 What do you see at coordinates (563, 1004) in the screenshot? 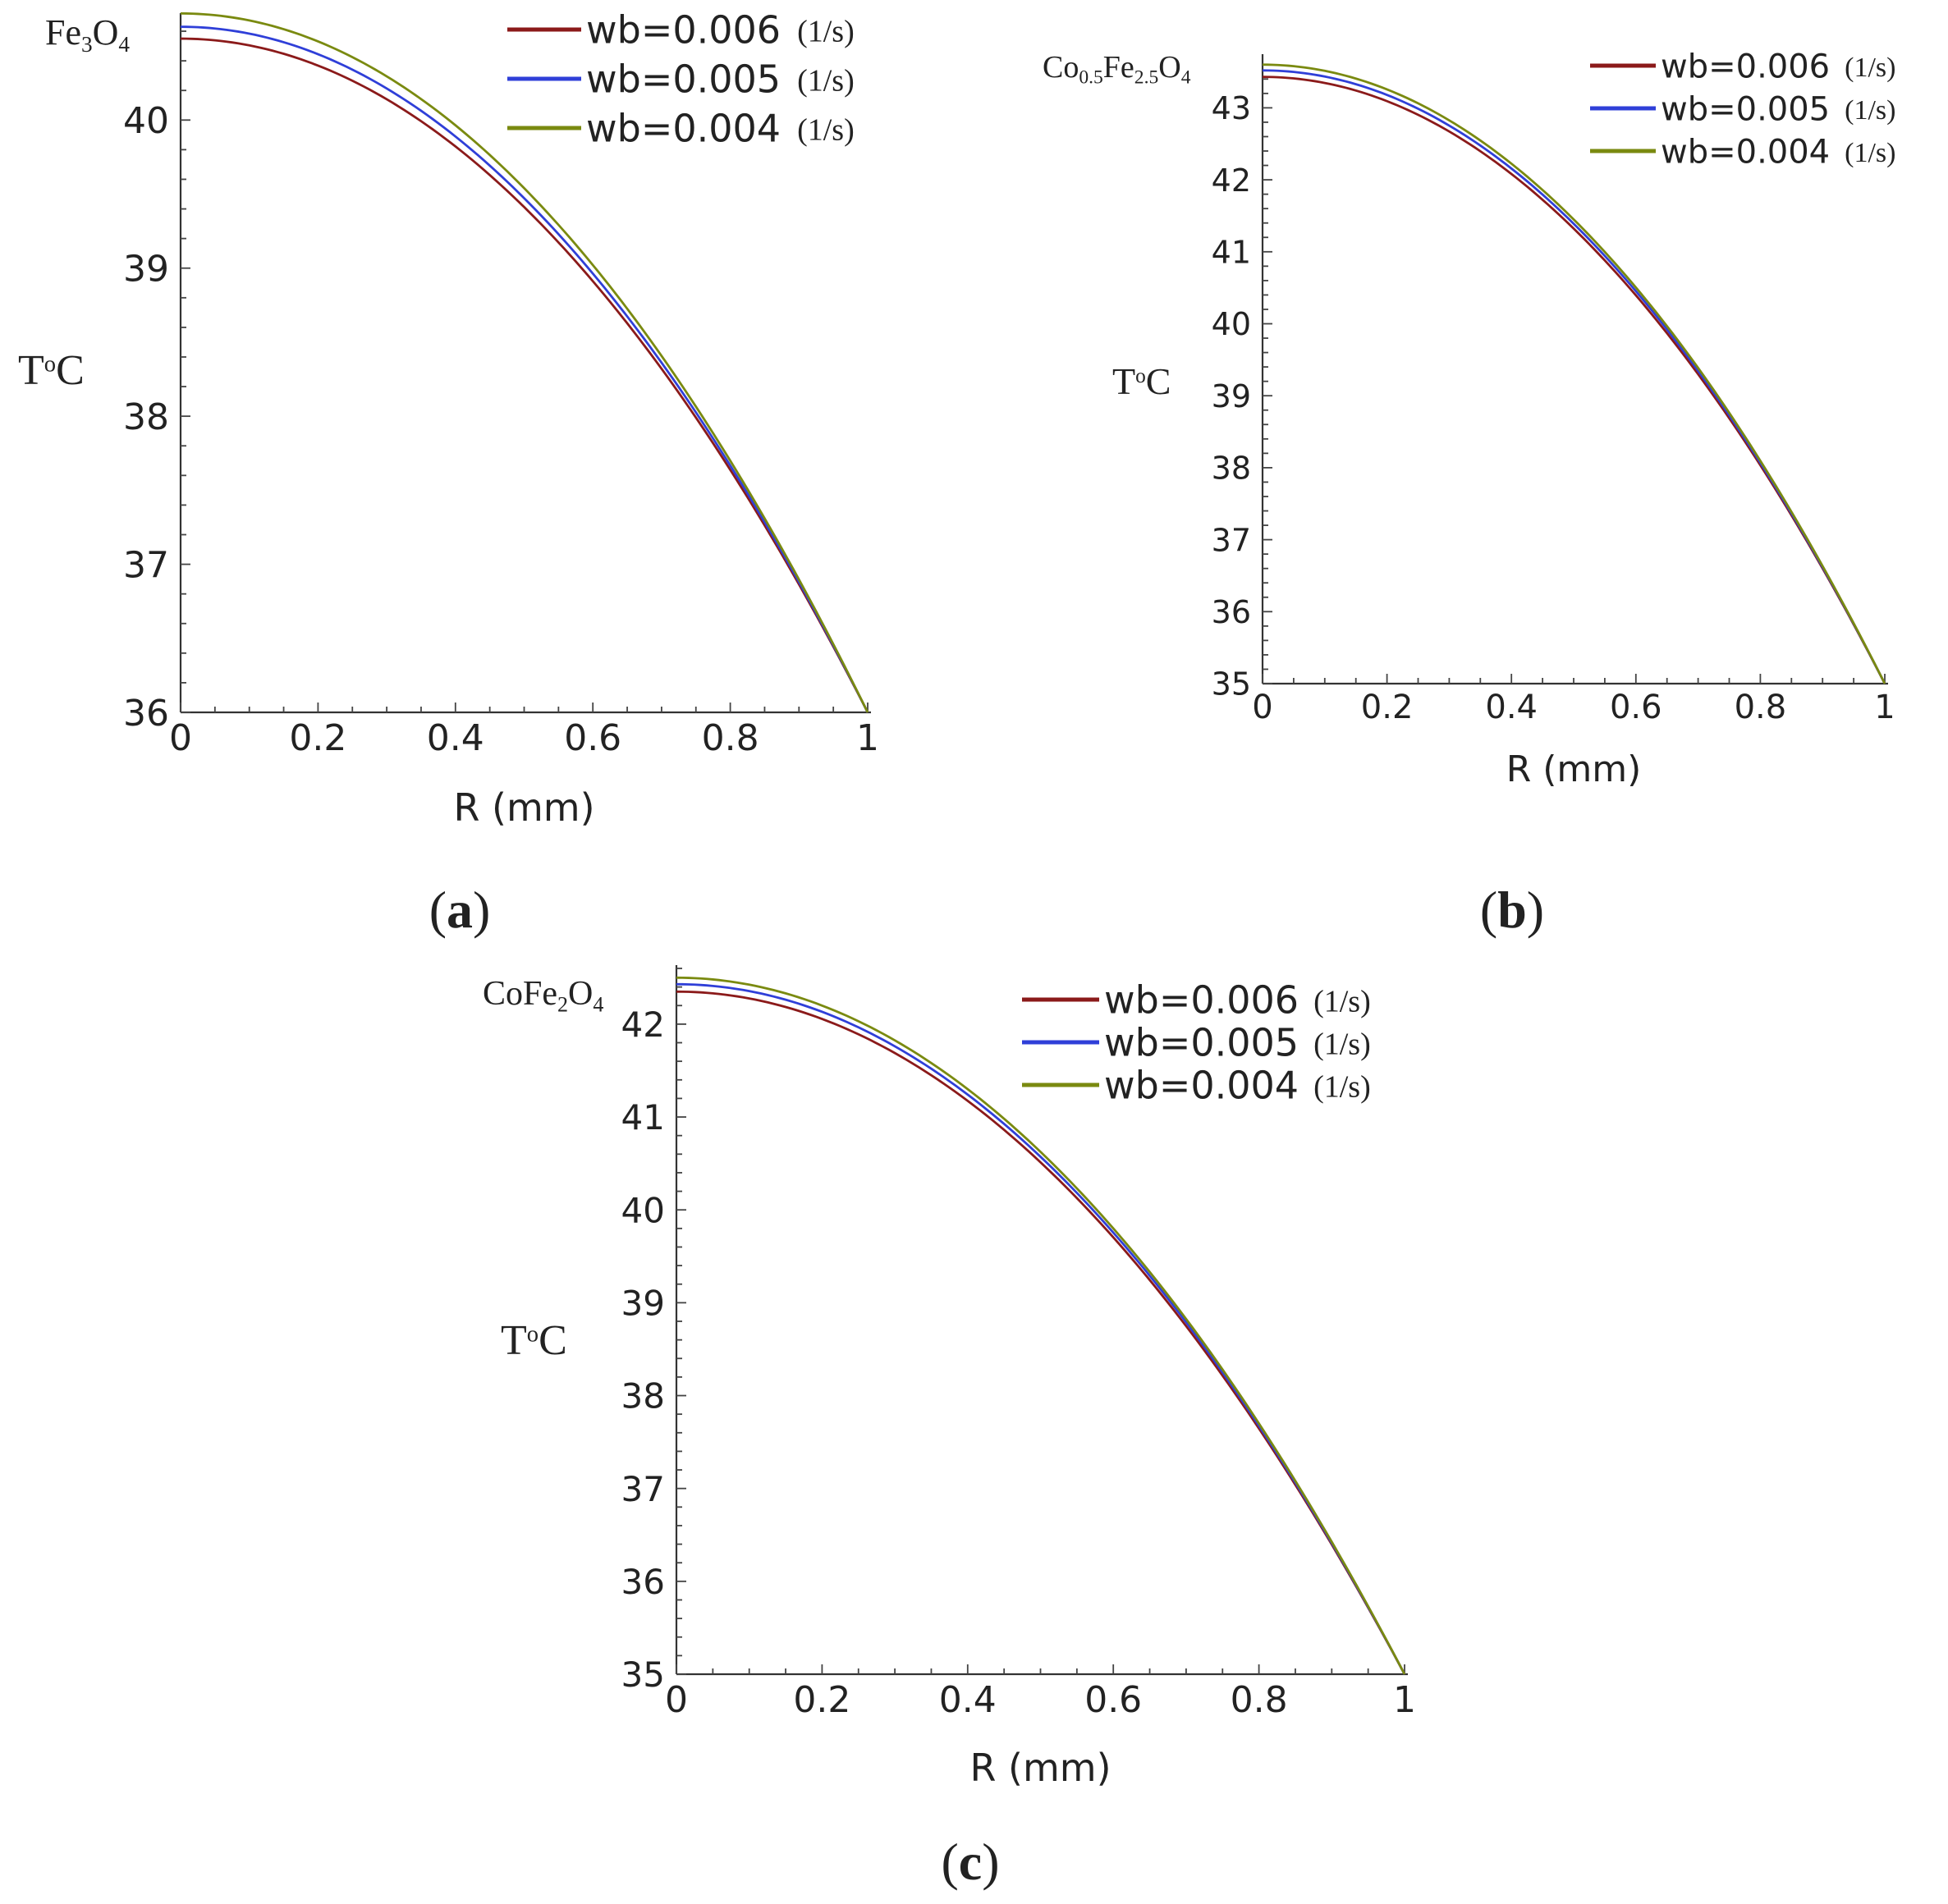
I see `material-subscript: 2` at bounding box center [563, 1004].